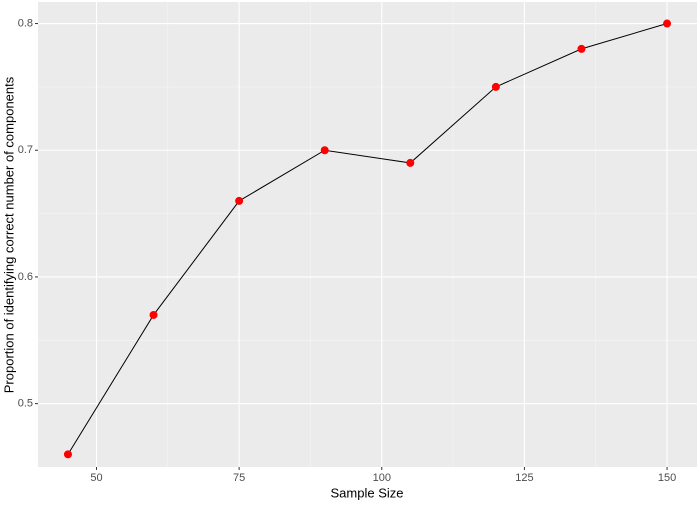 The width and height of the screenshot is (700, 508). Describe the element at coordinates (25, 23) in the screenshot. I see `y-tick-label: 0.8` at that location.